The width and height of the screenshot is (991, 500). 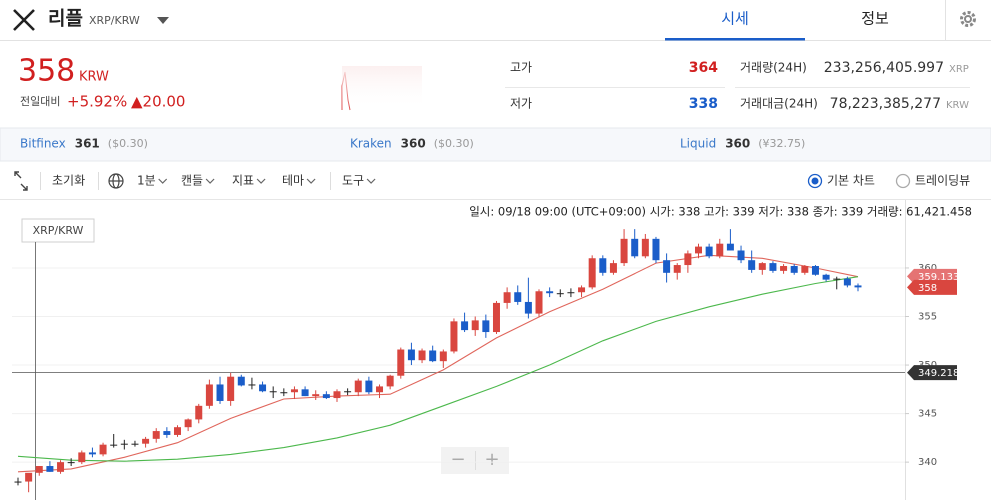 I want to click on tab-underline, so click(x=735, y=39).